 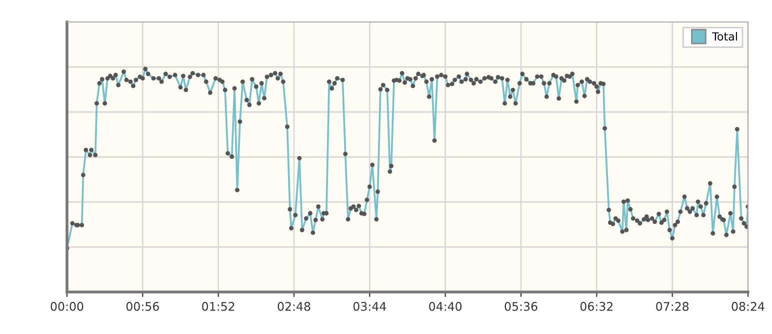 What do you see at coordinates (672, 306) in the screenshot?
I see `x-tick-label: 07:28` at bounding box center [672, 306].